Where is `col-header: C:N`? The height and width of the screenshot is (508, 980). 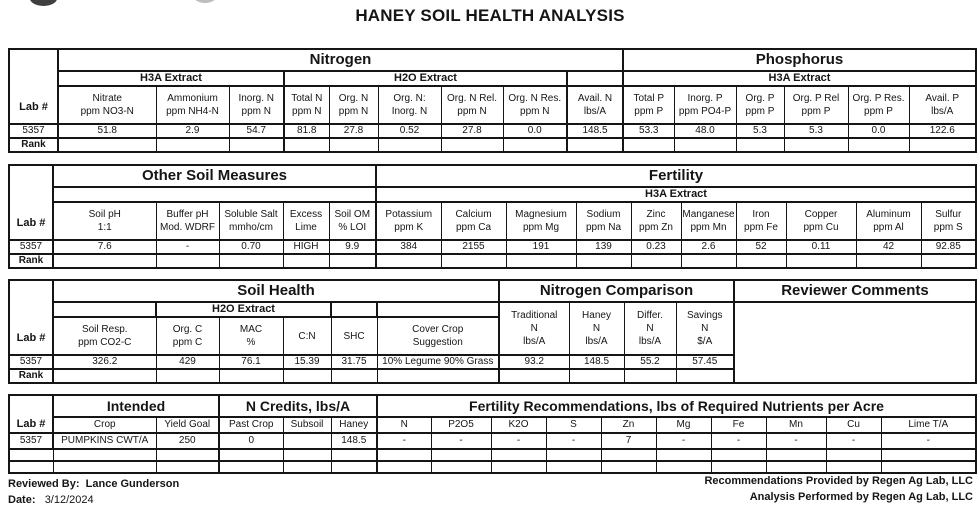 col-header: C:N is located at coordinates (307, 336).